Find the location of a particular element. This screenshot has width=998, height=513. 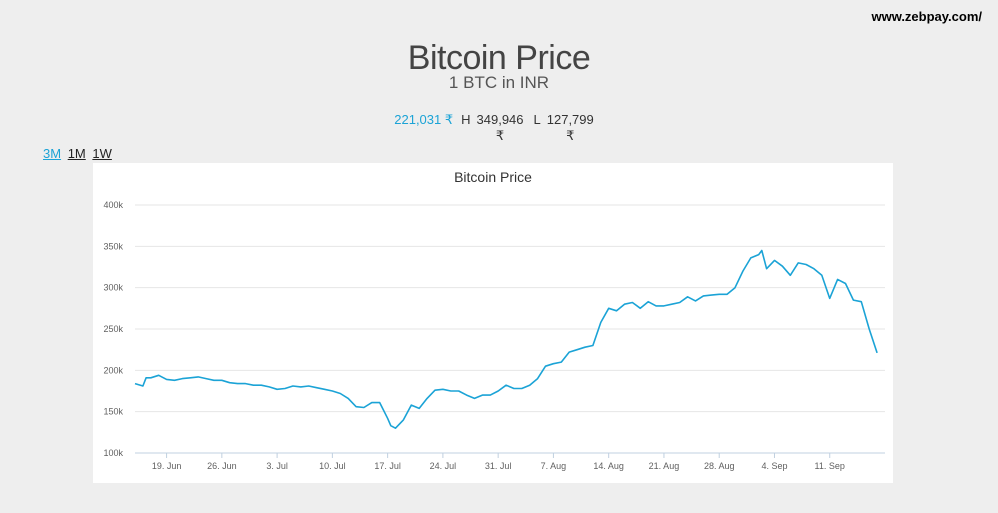

x-tick-label: 17. Jul is located at coordinates (387, 466).